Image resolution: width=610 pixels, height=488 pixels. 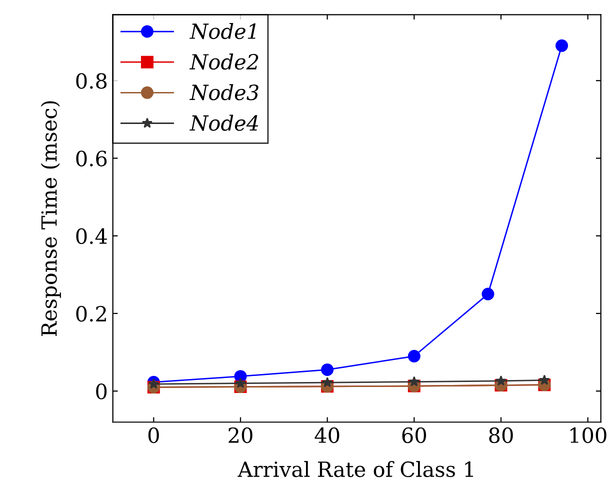 What do you see at coordinates (153, 435) in the screenshot?
I see `x-tick-label: 0` at bounding box center [153, 435].